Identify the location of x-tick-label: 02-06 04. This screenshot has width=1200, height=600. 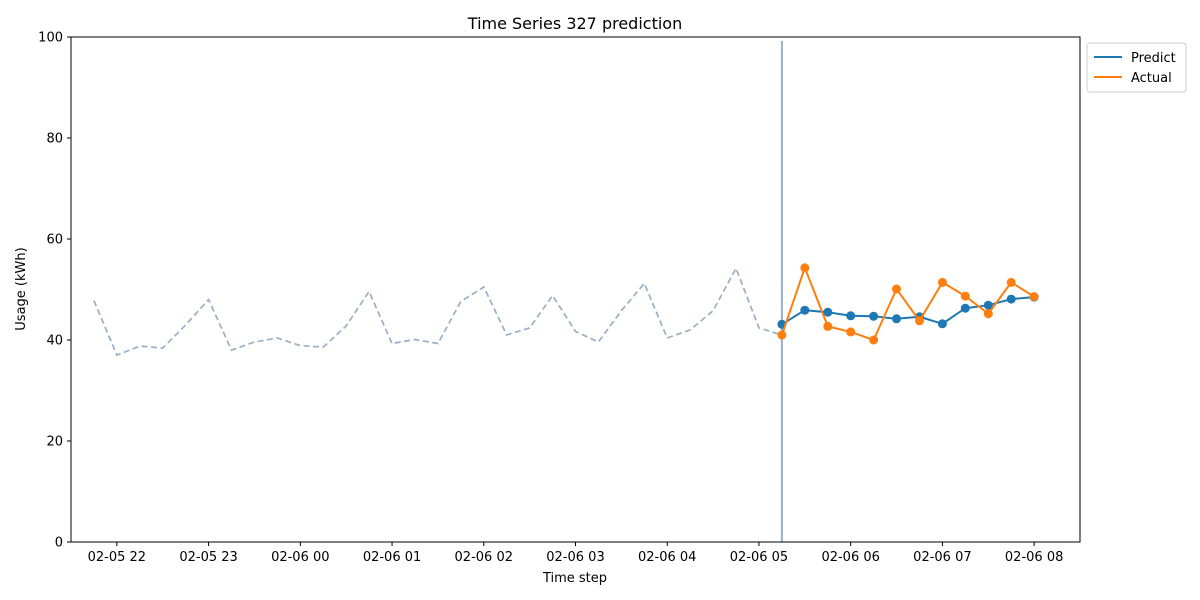
(667, 557).